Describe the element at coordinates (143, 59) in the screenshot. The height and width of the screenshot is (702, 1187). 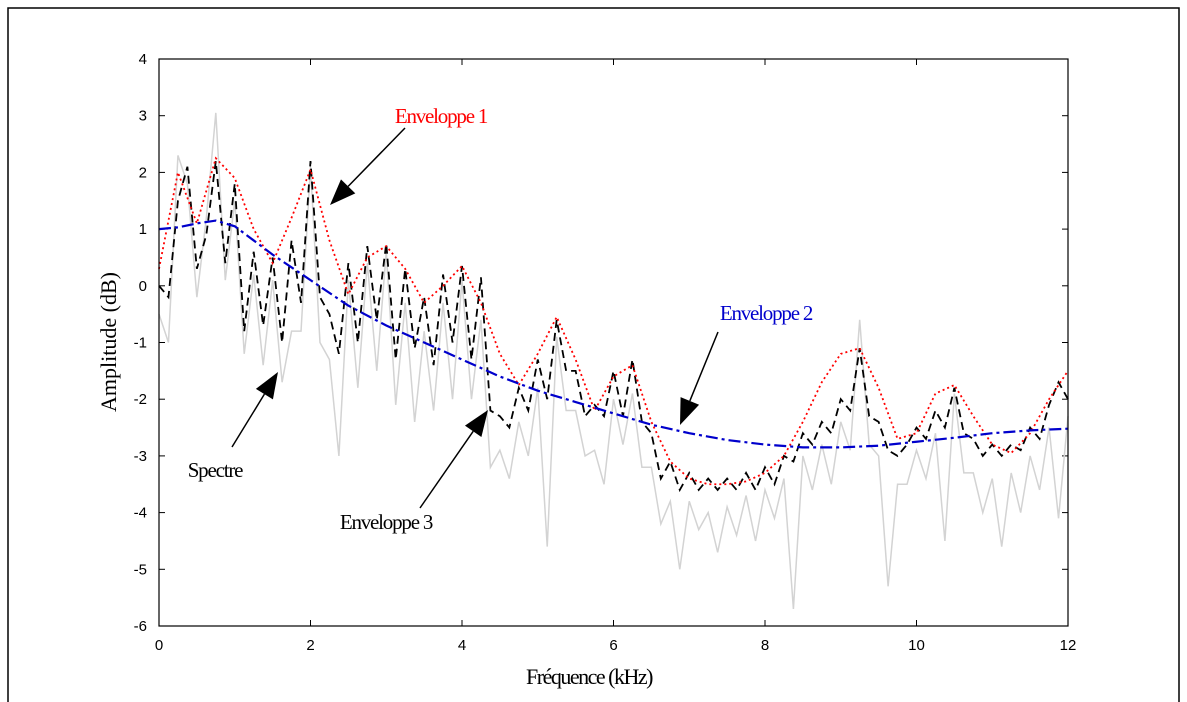
I see `y-tick-label: 4` at that location.